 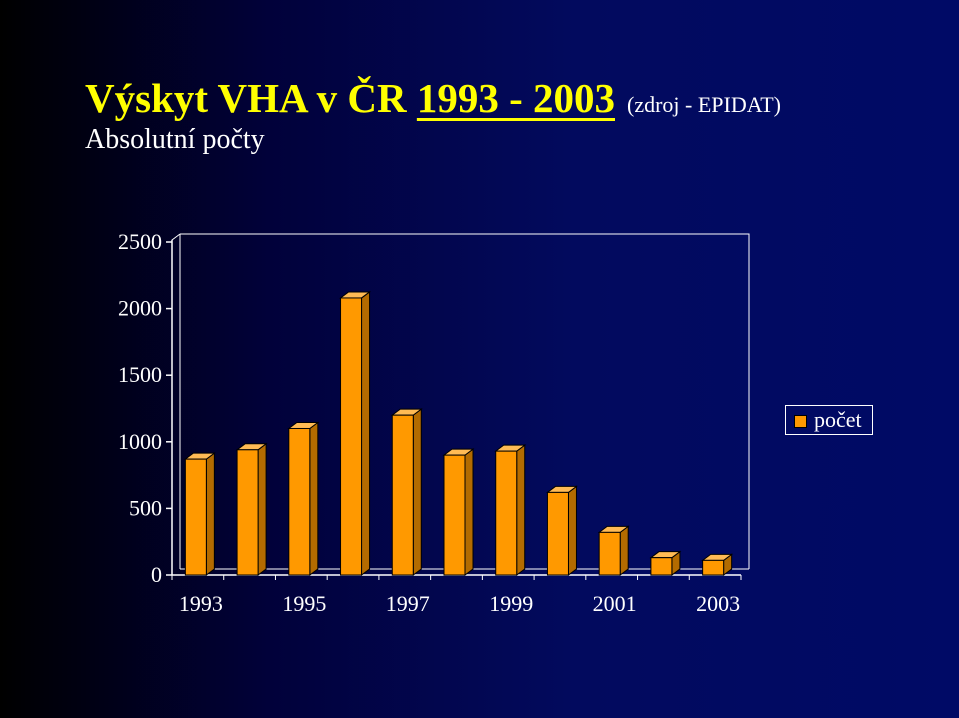 What do you see at coordinates (304, 603) in the screenshot?
I see `x-tick-label: 1995` at bounding box center [304, 603].